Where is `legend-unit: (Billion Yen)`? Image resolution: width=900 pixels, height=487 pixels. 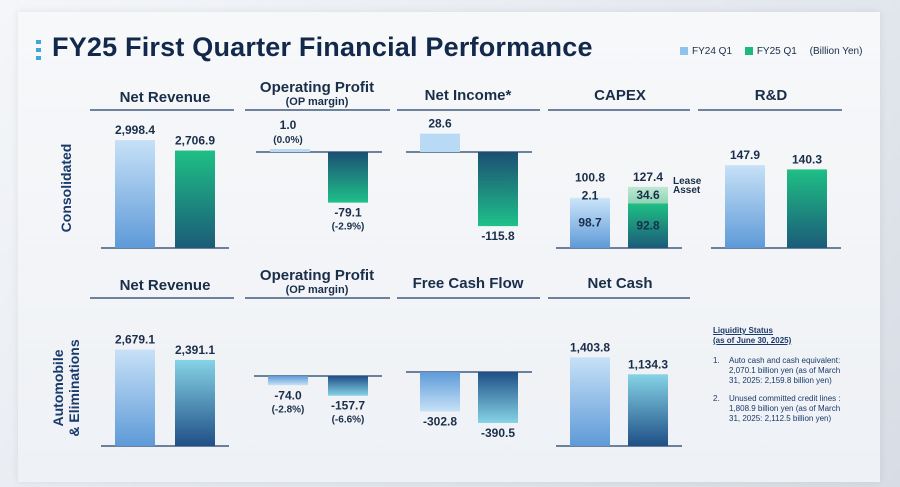
legend-unit: (Billion Yen) is located at coordinates (836, 51).